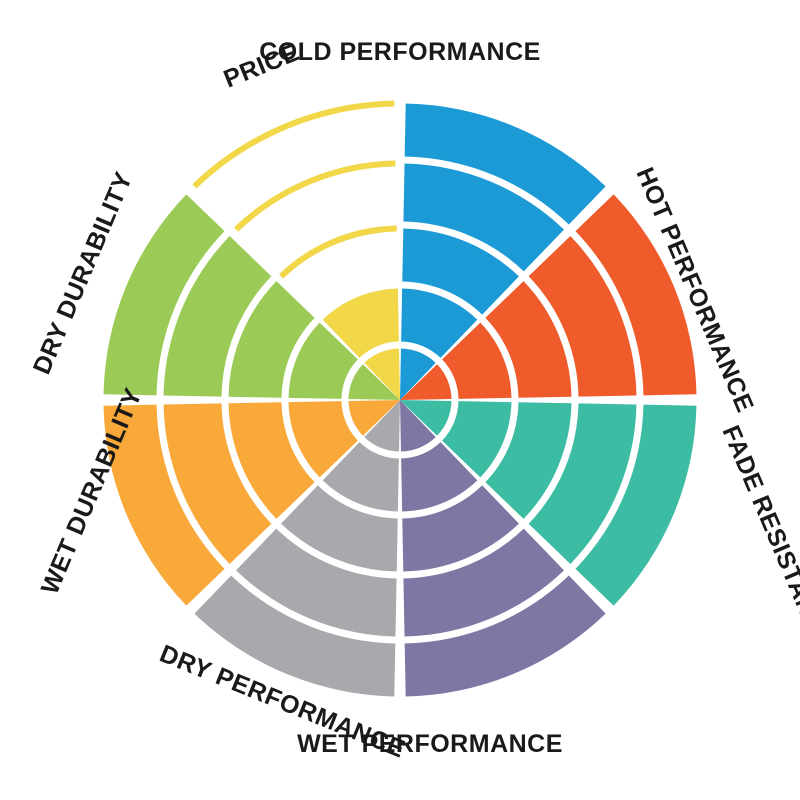 The height and width of the screenshot is (800, 800). I want to click on label-wet-performance: WET PERFORMANCE, so click(430, 744).